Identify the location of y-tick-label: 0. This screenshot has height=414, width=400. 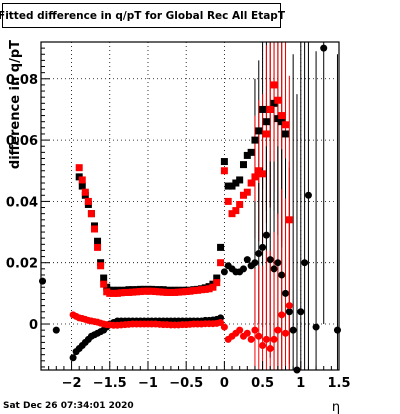
(33, 325).